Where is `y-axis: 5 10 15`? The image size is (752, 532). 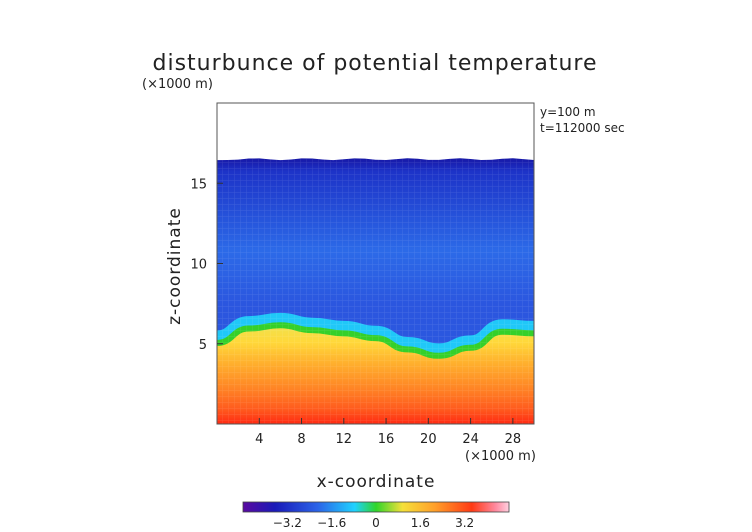 y-axis: 5 10 15 is located at coordinates (206, 265).